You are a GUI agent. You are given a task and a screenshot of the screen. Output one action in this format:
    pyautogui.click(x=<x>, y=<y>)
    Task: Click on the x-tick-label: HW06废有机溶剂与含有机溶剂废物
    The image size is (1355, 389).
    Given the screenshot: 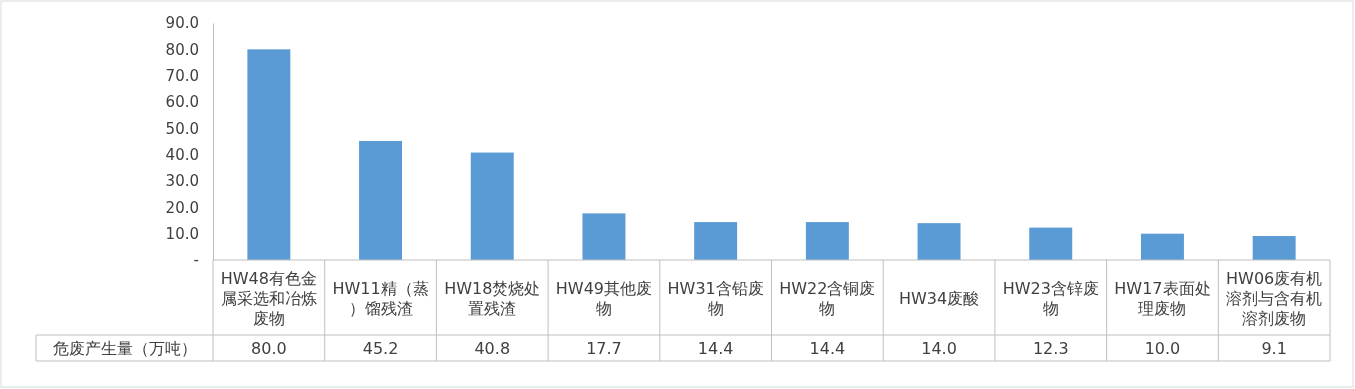 What is the action you would take?
    pyautogui.click(x=1274, y=298)
    